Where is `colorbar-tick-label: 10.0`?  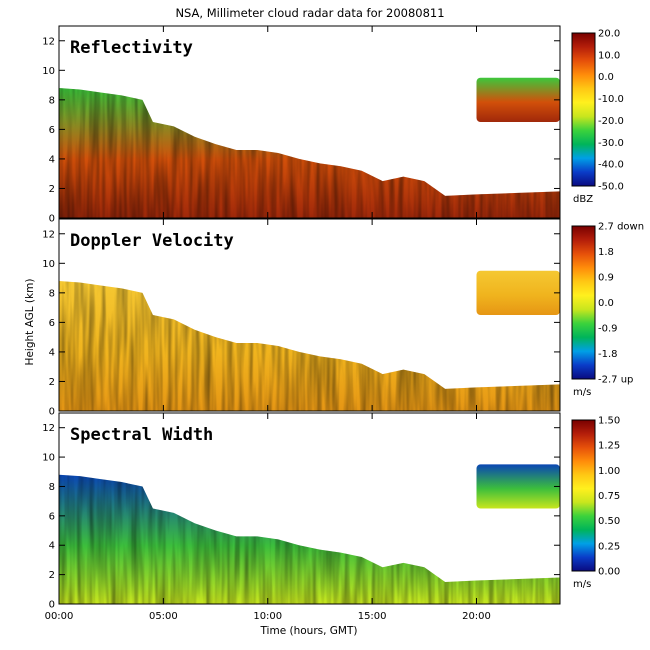
colorbar-tick-label: 10.0 is located at coordinates (609, 55).